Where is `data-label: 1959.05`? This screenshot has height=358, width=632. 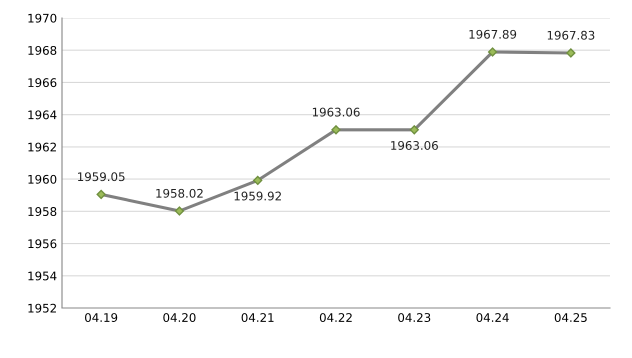
data-label: 1959.05 is located at coordinates (101, 177).